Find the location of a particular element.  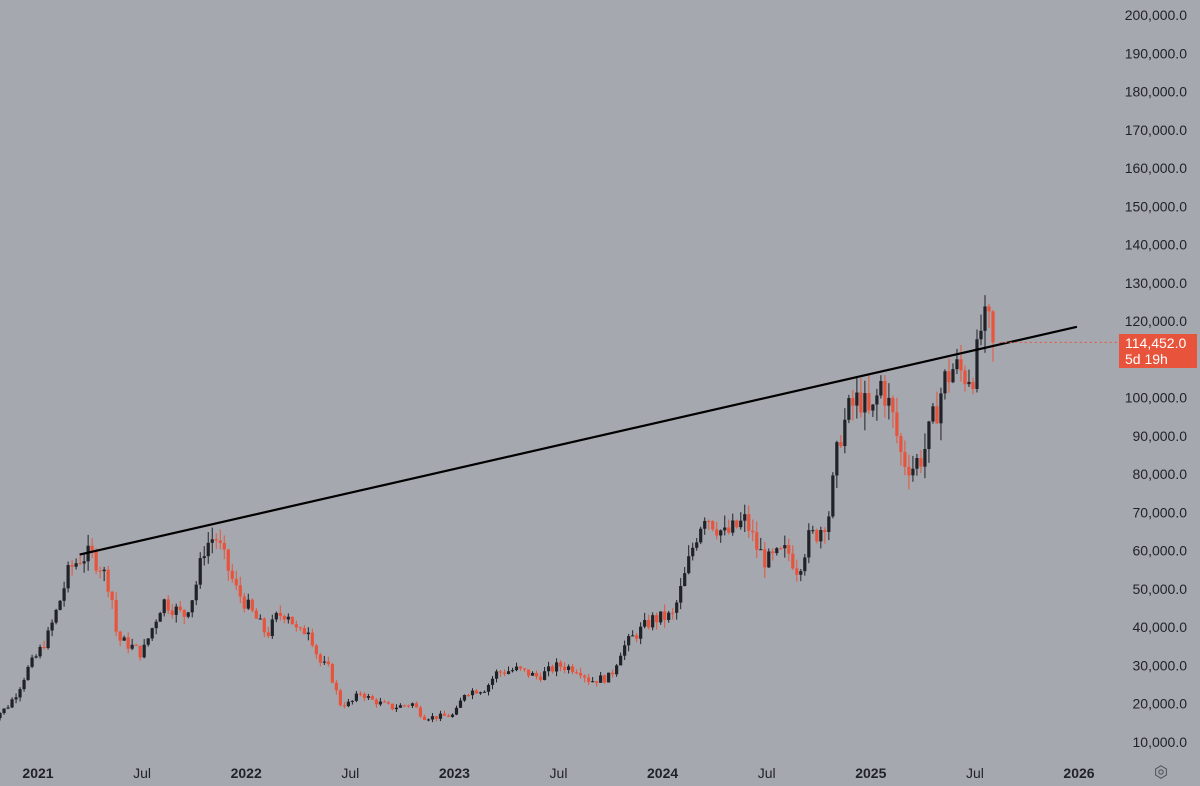

settings-gear-icon is located at coordinates (1161, 772).